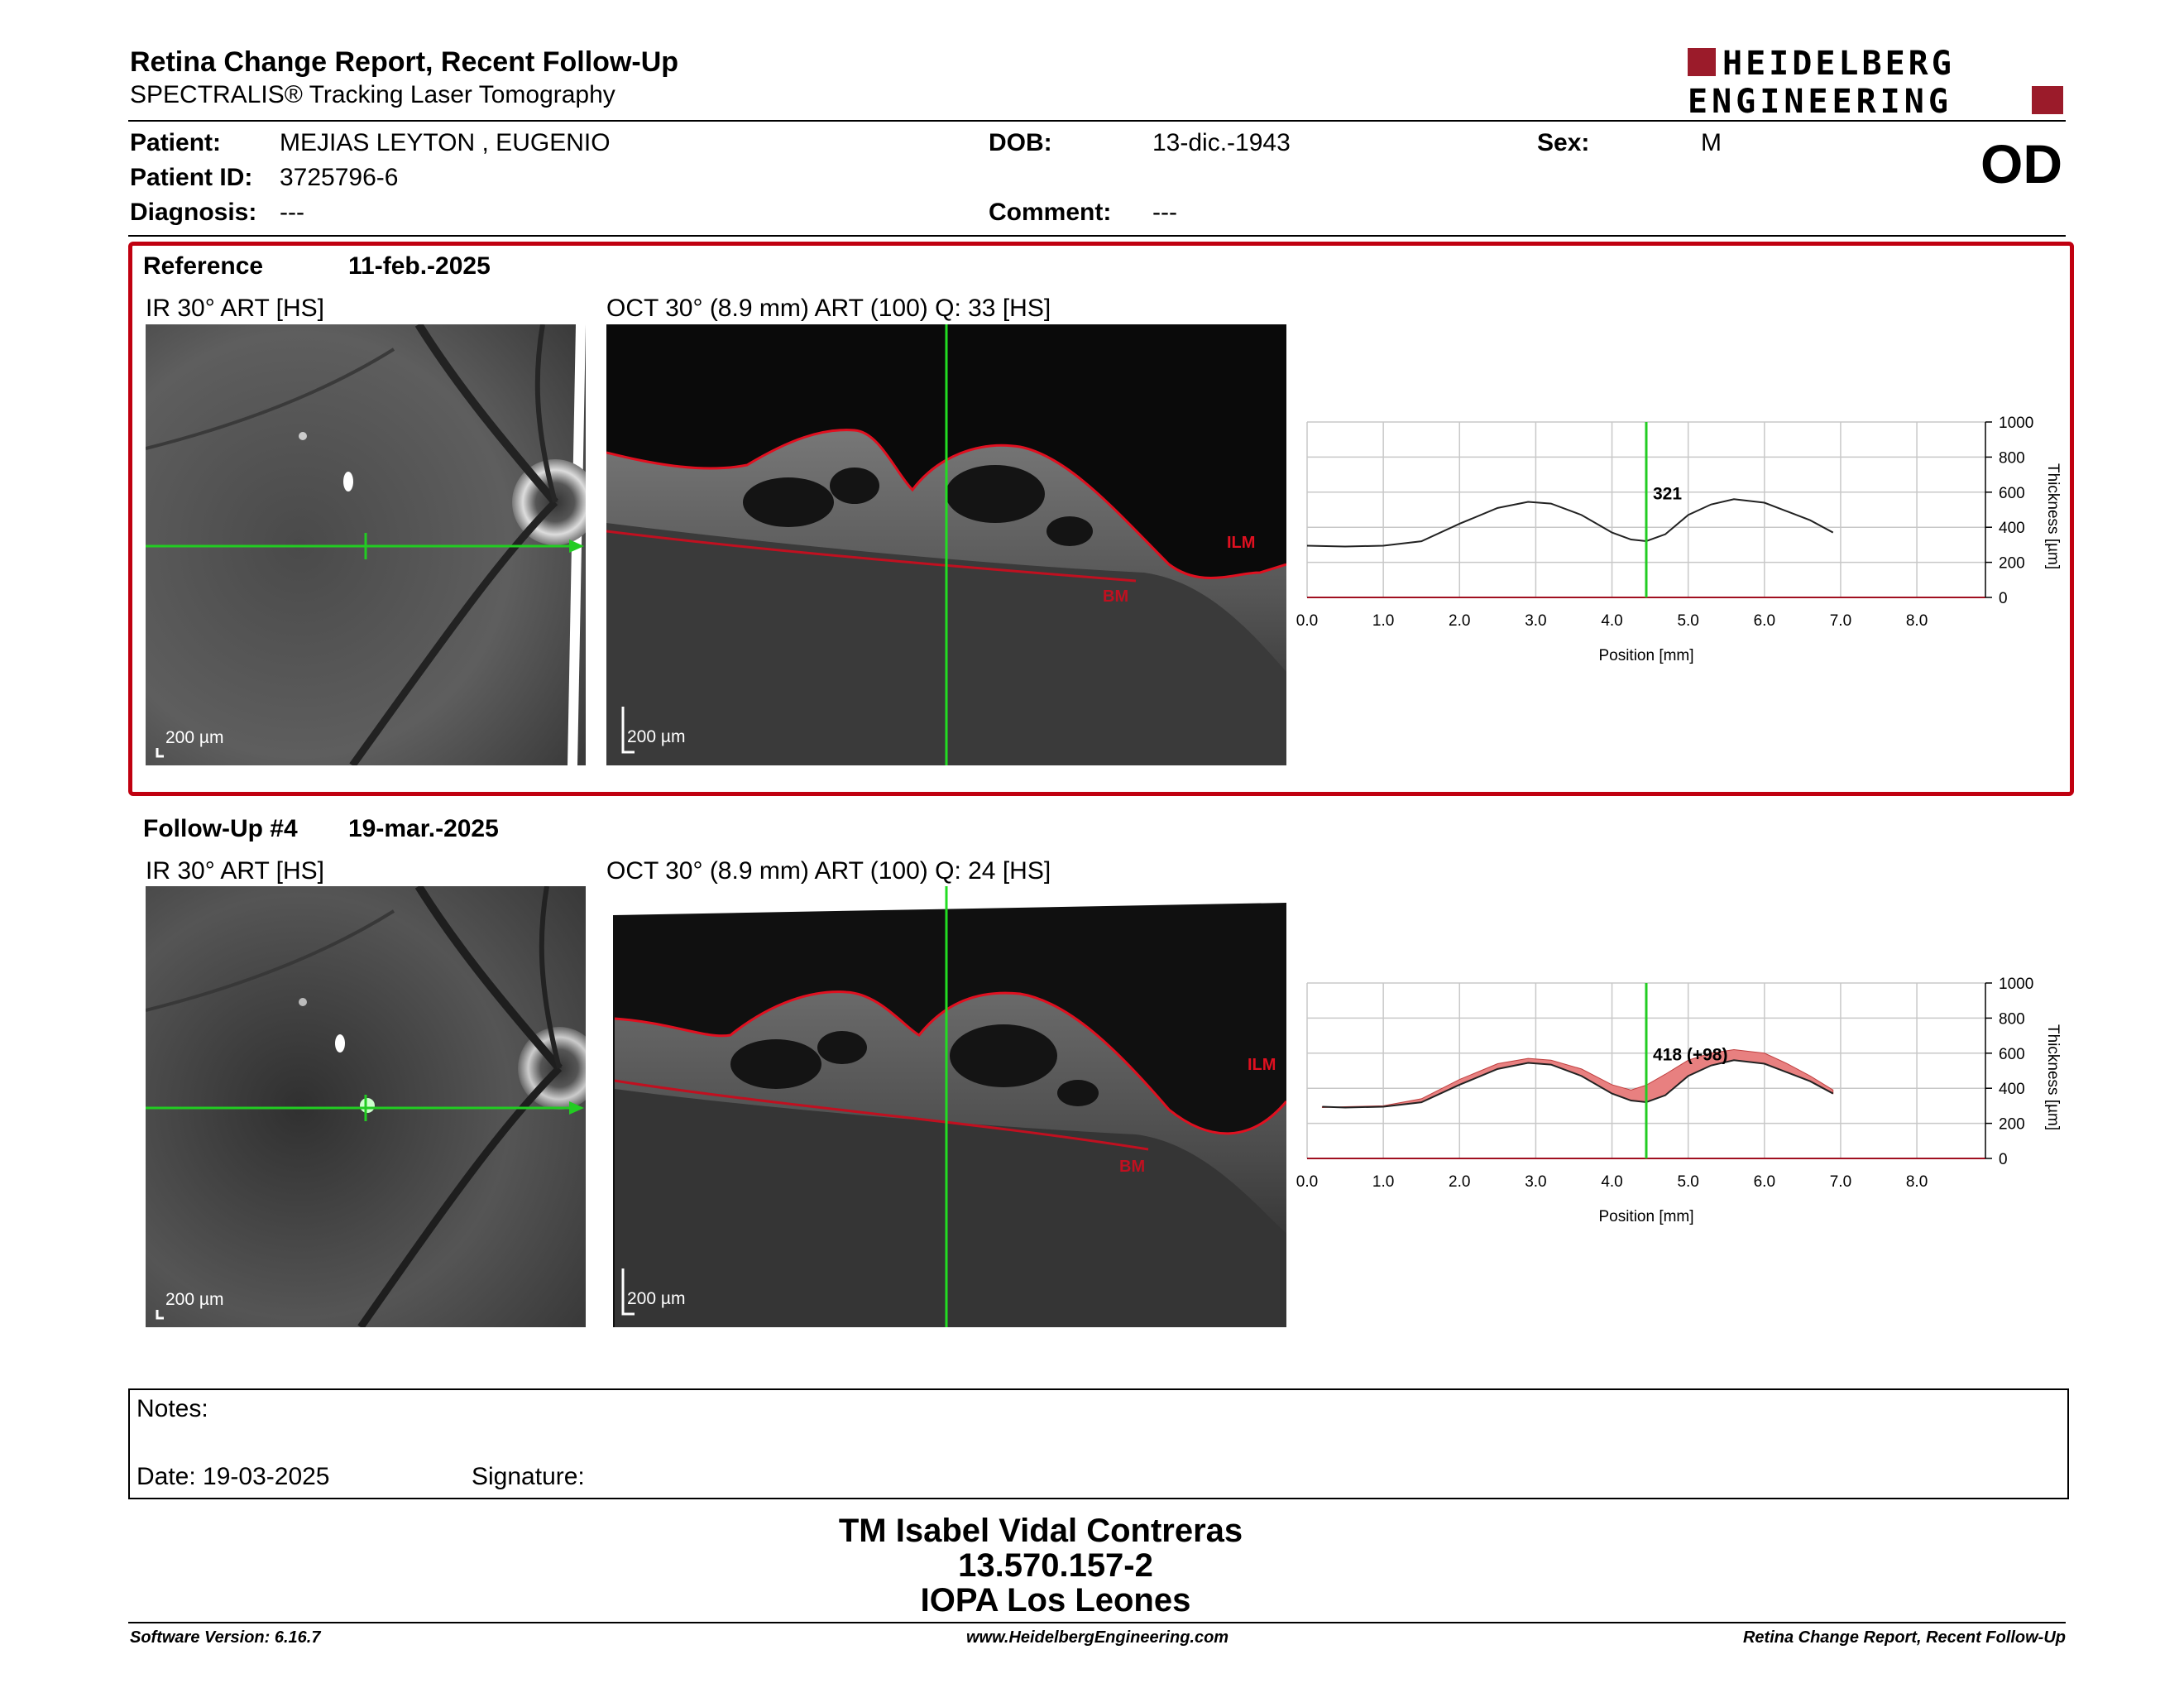 This screenshot has width=2184, height=1688. I want to click on followup-ir-caption: IR 30° ART [HS], so click(235, 871).